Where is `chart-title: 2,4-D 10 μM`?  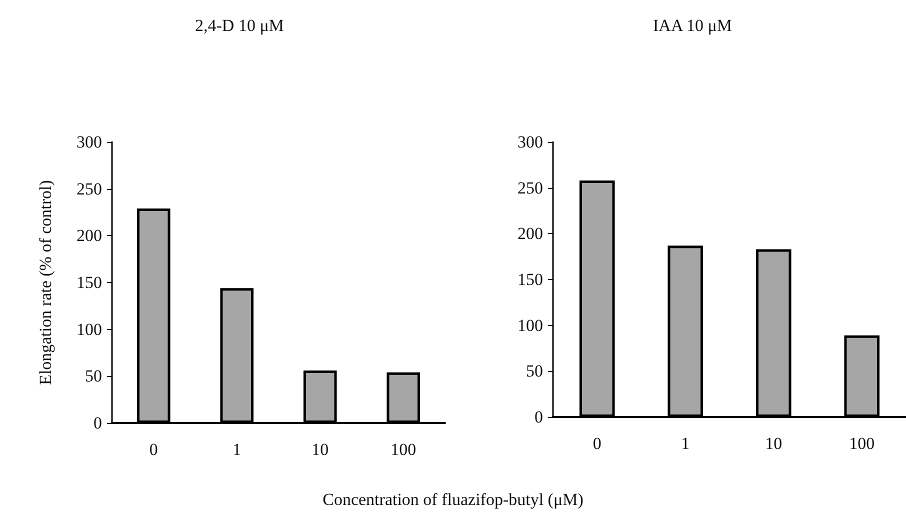 chart-title: 2,4-D 10 μM is located at coordinates (239, 25).